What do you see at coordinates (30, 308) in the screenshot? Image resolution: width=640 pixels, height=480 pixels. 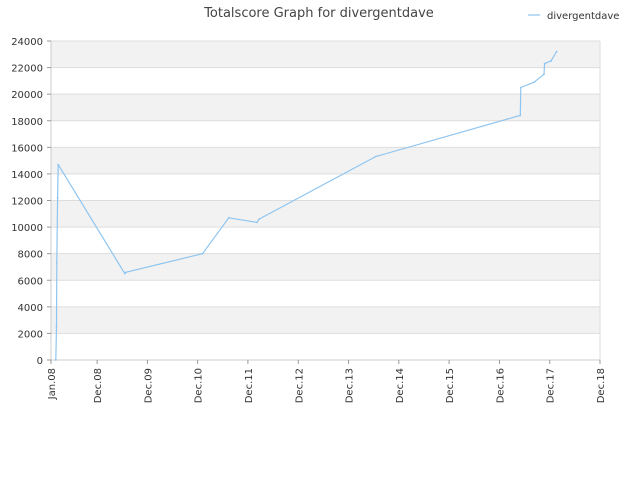 I see `y-tick-label: 4000` at bounding box center [30, 308].